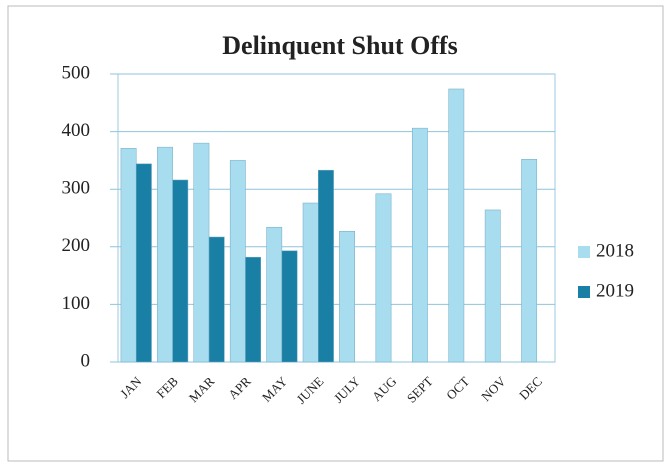 The height and width of the screenshot is (473, 670). I want to click on y-tick-label: 500, so click(76, 72).